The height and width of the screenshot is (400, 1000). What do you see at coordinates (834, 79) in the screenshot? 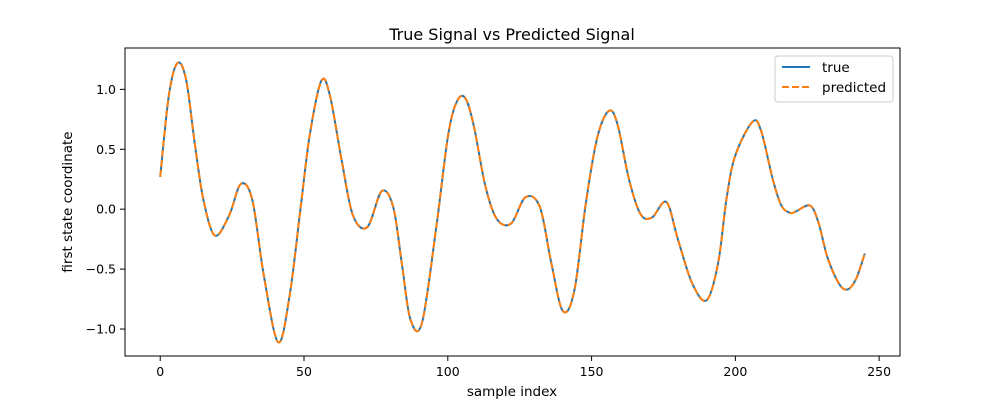
I see `legend: true predicted` at bounding box center [834, 79].